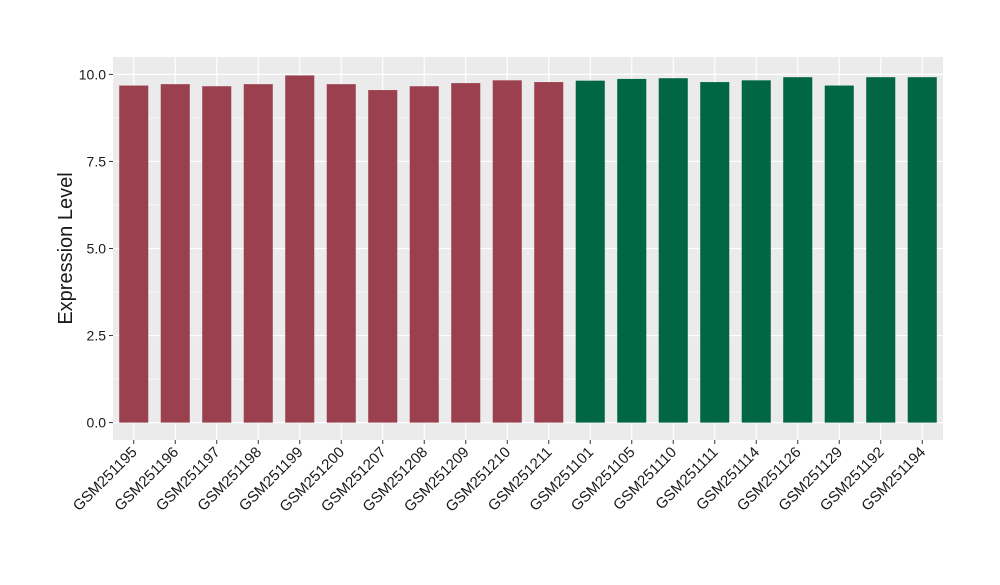 This screenshot has height=585, width=1000. Describe the element at coordinates (881, 250) in the screenshot. I see `bar-GSM251192` at that location.